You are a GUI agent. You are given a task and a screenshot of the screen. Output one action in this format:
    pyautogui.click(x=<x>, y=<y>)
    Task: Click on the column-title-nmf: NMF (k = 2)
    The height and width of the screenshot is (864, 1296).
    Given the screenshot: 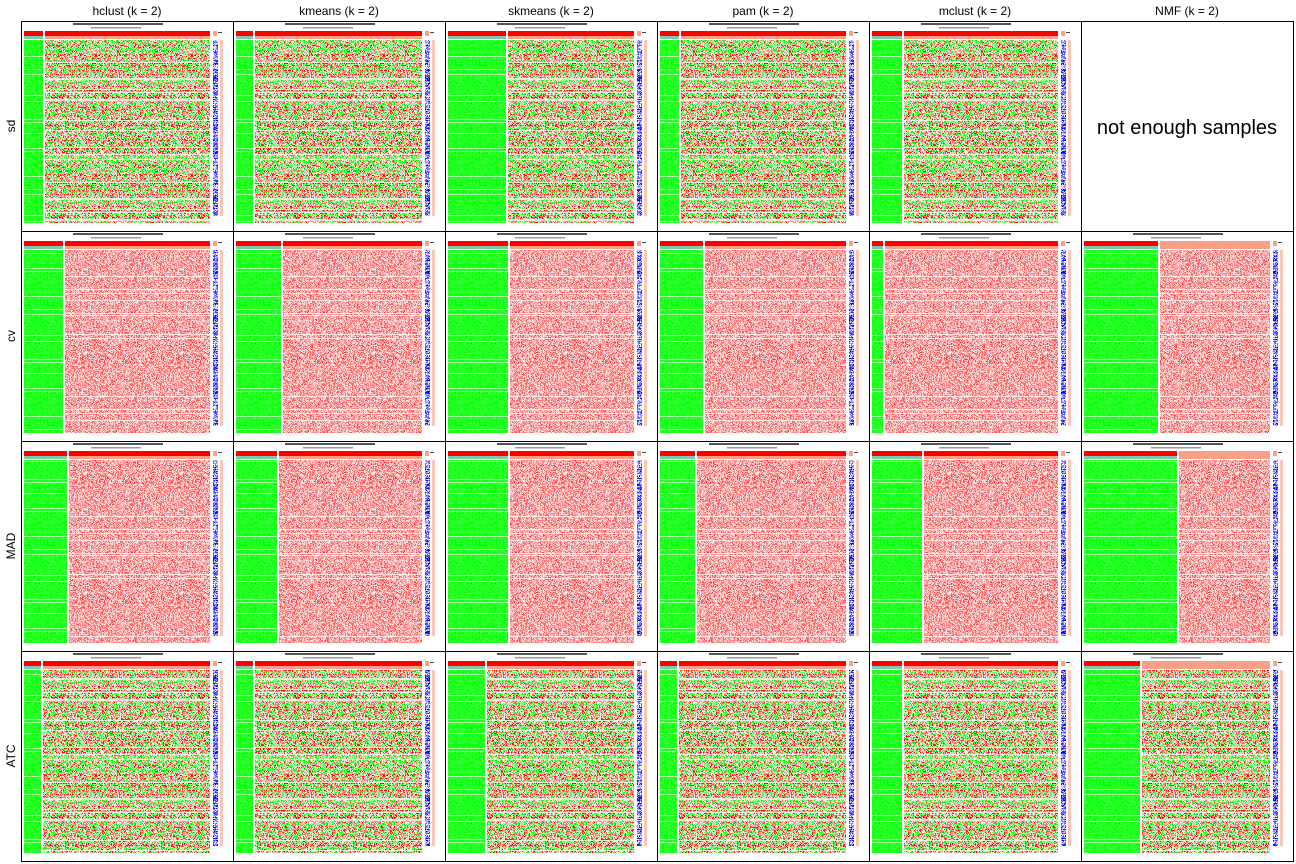 What is the action you would take?
    pyautogui.click(x=1187, y=11)
    